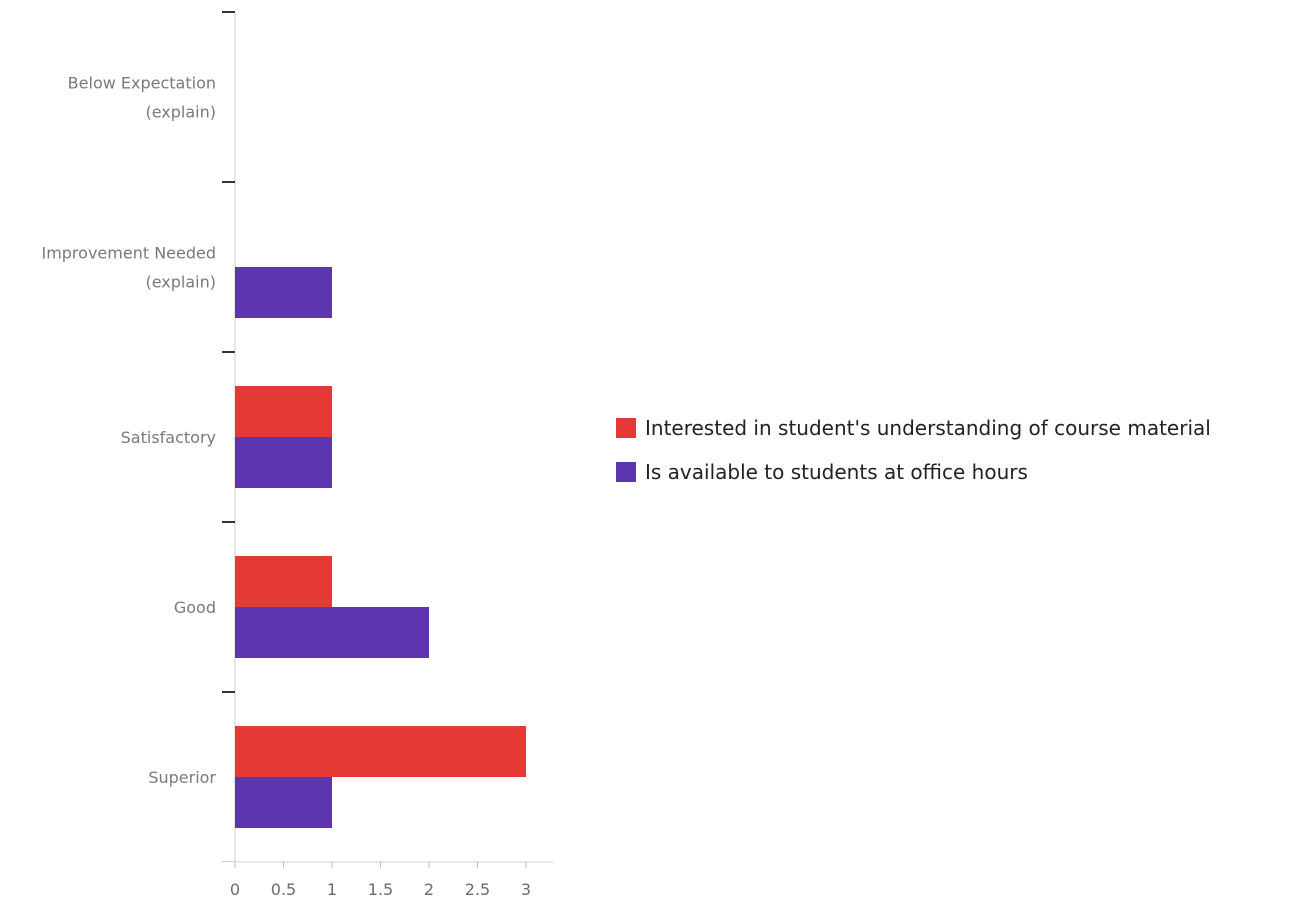  Describe the element at coordinates (182, 777) in the screenshot. I see `category-label: Superior` at that location.